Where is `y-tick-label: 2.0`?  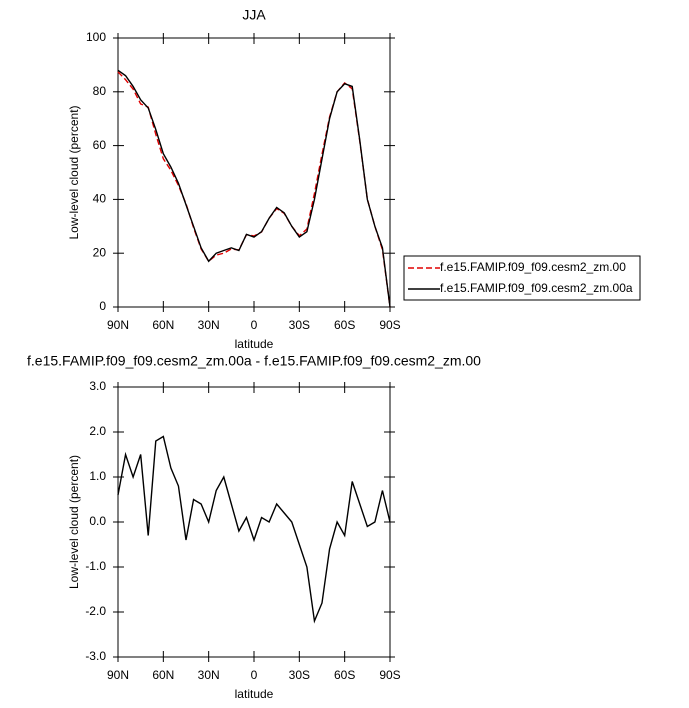
y-tick-label: 2.0 is located at coordinates (97, 431).